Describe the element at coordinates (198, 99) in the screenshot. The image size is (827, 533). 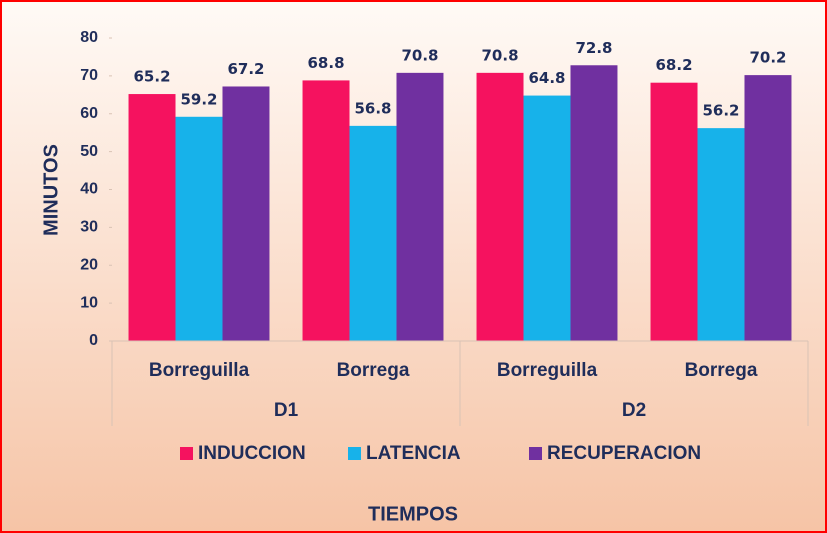
I see `value-label: 59.2` at that location.